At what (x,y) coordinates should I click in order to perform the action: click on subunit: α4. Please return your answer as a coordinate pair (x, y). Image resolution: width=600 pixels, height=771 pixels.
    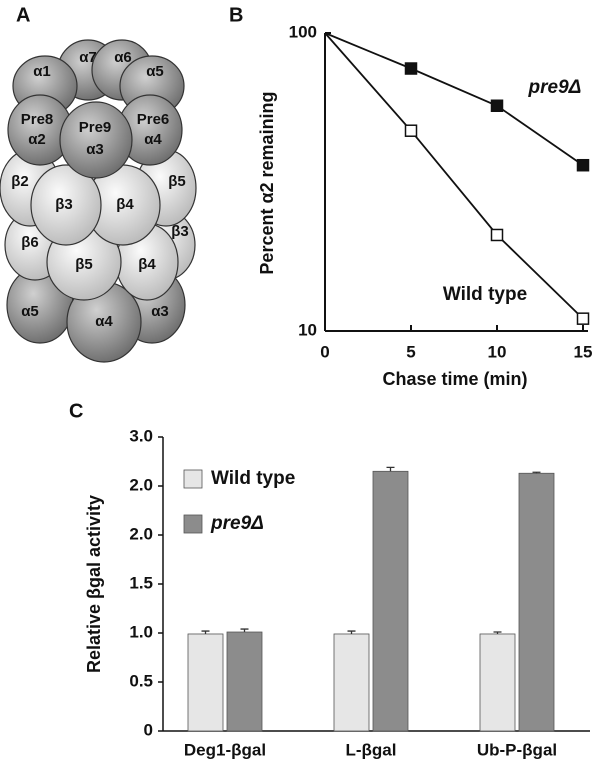
    Looking at the image, I should click on (104, 322).